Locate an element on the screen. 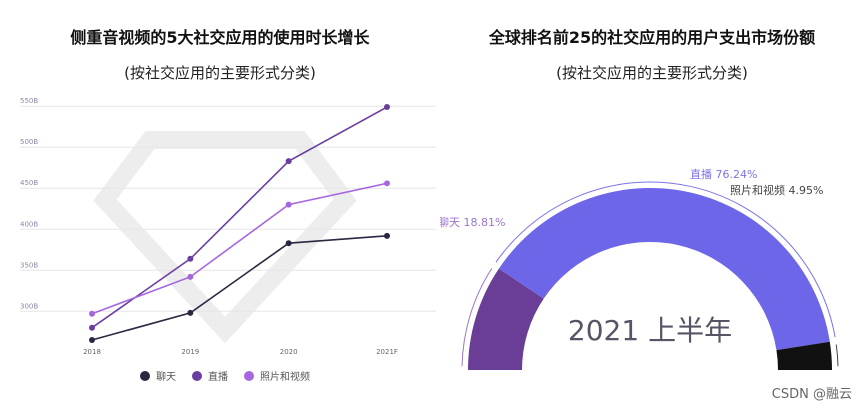 The width and height of the screenshot is (864, 410). donut-label-chat: 聊天 18.81% is located at coordinates (472, 222).